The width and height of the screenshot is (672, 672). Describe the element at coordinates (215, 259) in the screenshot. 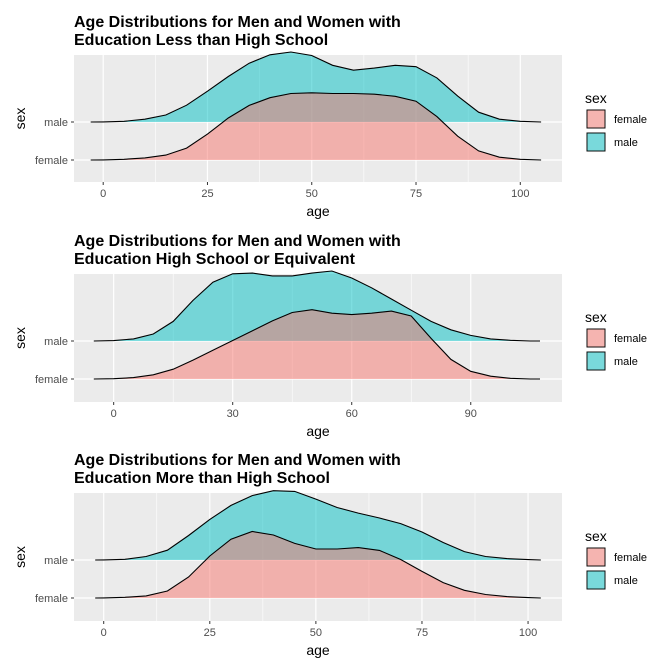

I see `chart-title-line: Education High School or Equivalent` at that location.